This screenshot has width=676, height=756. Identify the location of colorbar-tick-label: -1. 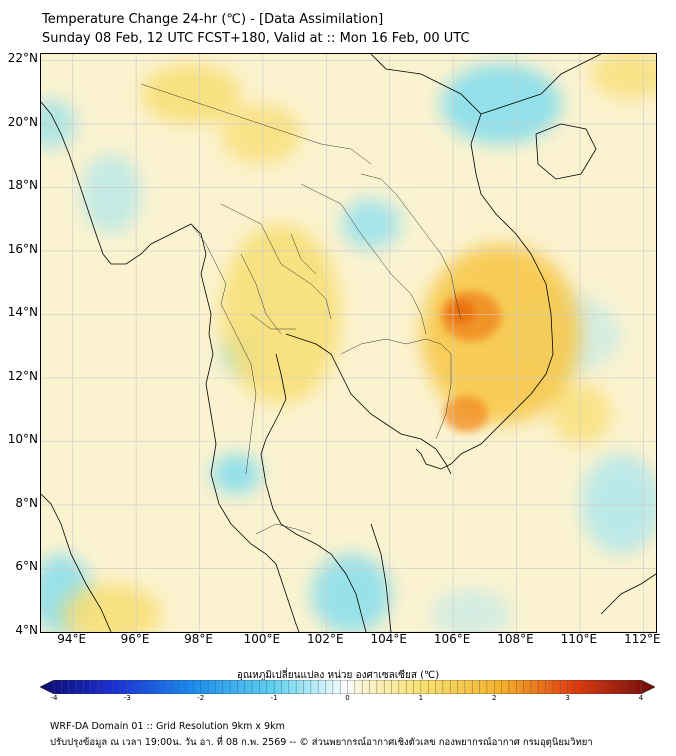
(274, 698).